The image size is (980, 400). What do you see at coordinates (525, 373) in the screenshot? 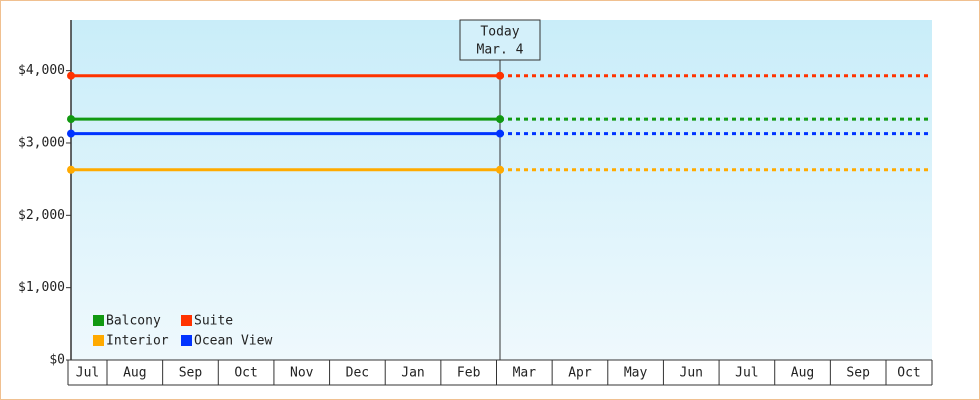
I see `x-tick-label: Mar` at bounding box center [525, 373].